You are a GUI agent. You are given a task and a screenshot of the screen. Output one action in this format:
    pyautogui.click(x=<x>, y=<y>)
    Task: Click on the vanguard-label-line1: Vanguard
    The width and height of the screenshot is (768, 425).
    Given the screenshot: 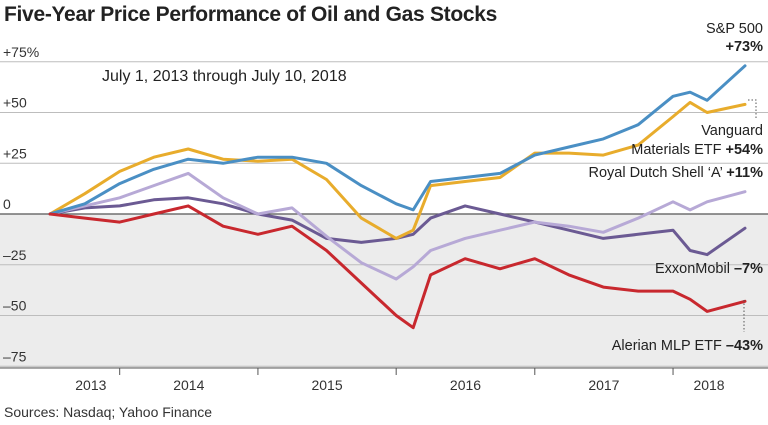 What is the action you would take?
    pyautogui.click(x=732, y=131)
    